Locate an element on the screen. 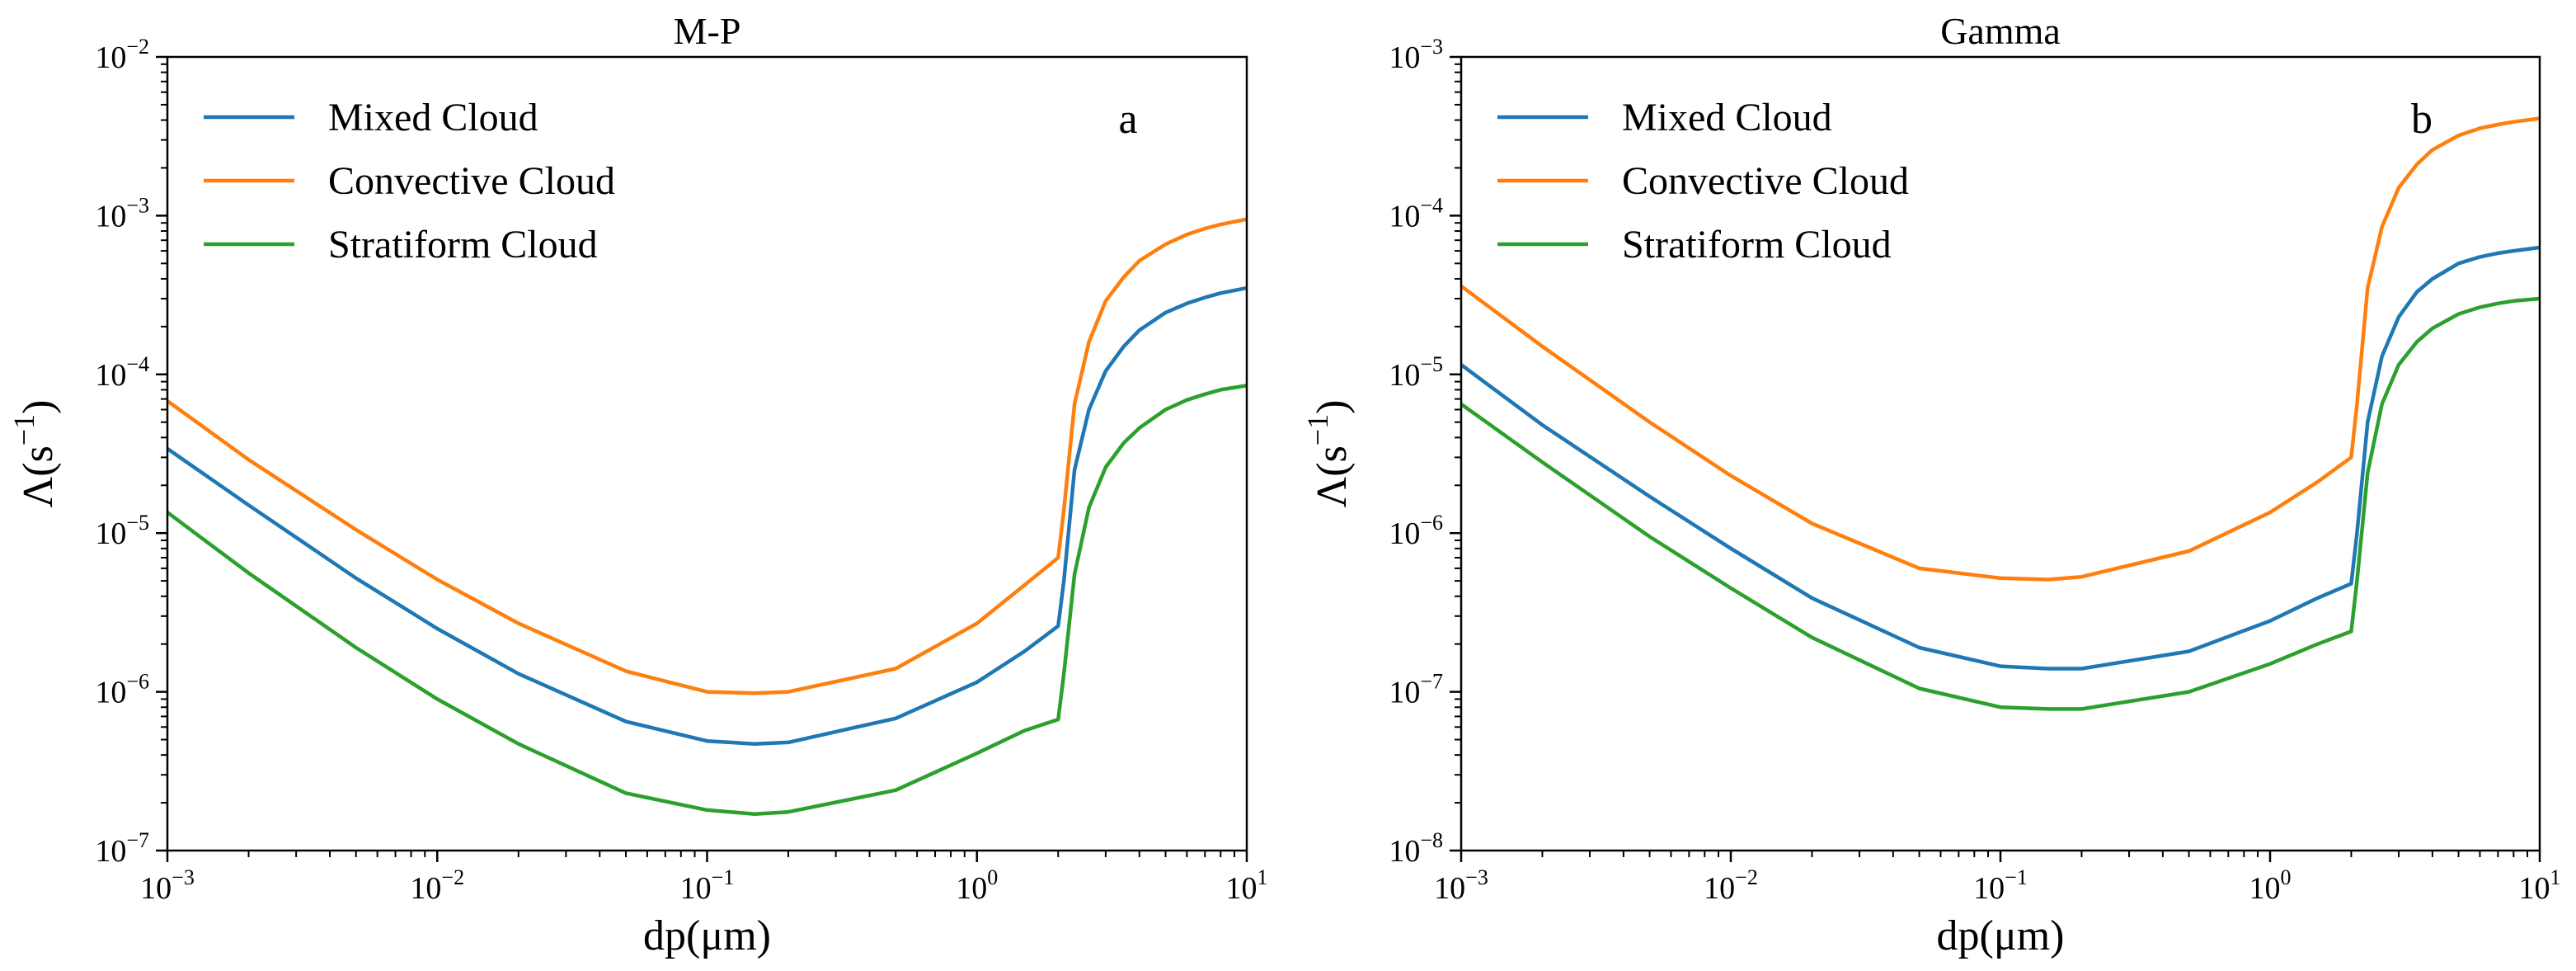  chart-title: Gamma is located at coordinates (2000, 31).